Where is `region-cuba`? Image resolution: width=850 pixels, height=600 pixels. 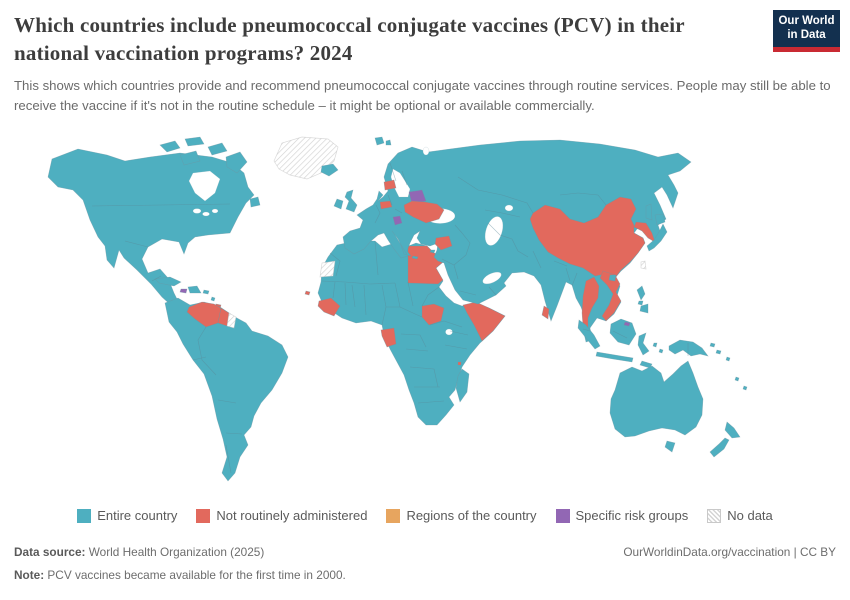 region-cuba is located at coordinates (168, 281).